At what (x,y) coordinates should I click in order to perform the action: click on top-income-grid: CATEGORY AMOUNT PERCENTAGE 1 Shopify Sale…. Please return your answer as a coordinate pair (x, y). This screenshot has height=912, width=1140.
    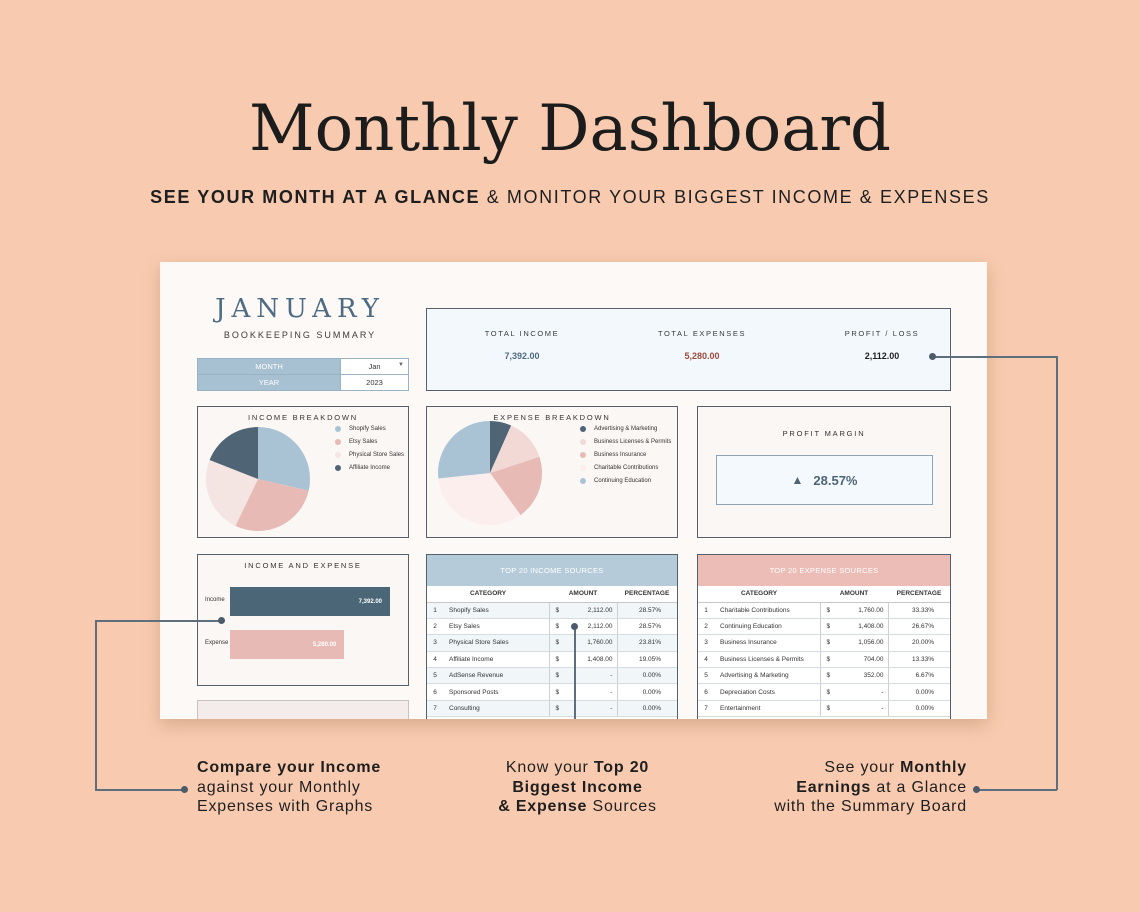
    Looking at the image, I should click on (552, 652).